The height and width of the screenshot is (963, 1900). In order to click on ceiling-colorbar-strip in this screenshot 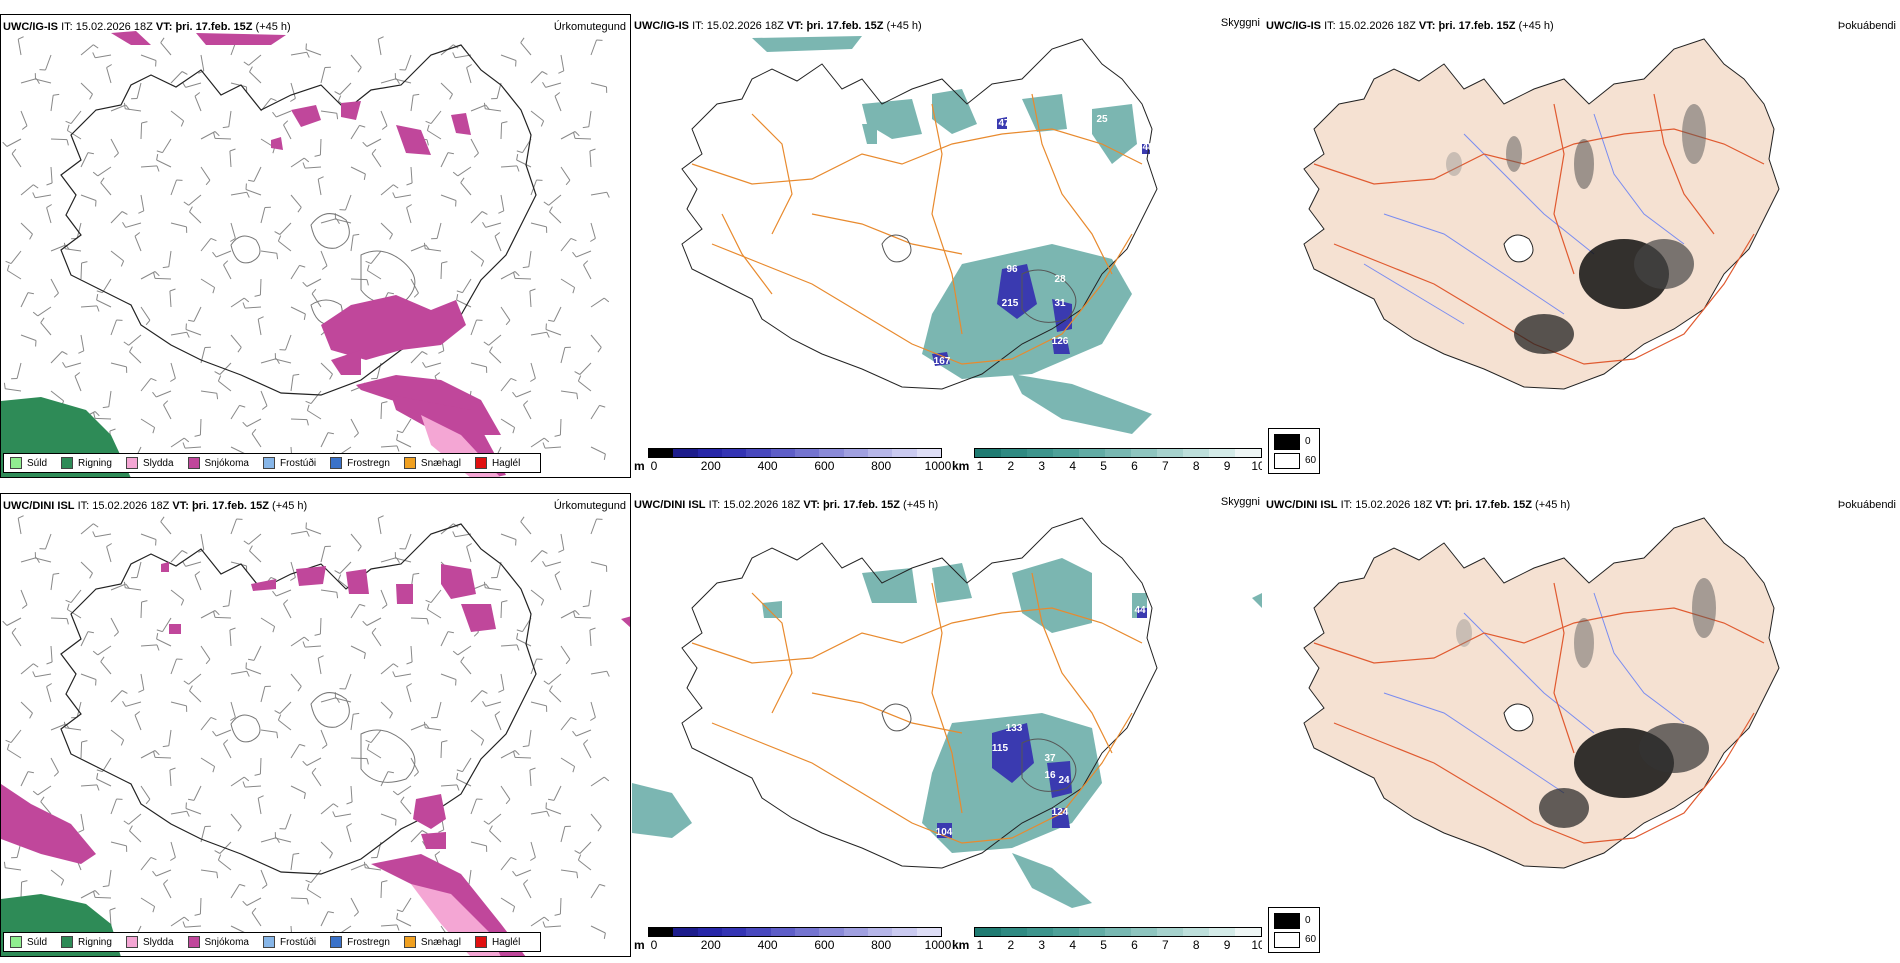, I will do `click(795, 932)`.